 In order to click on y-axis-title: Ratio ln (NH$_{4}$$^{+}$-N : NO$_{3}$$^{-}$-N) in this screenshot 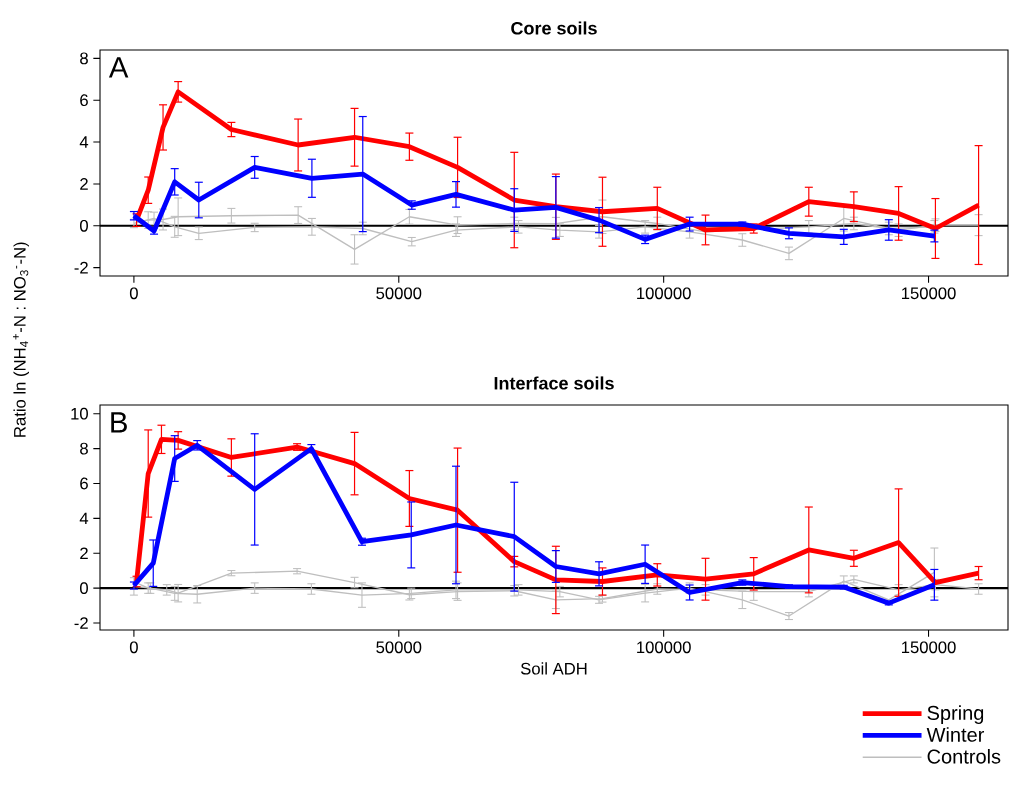, I will do `click(21, 339)`.